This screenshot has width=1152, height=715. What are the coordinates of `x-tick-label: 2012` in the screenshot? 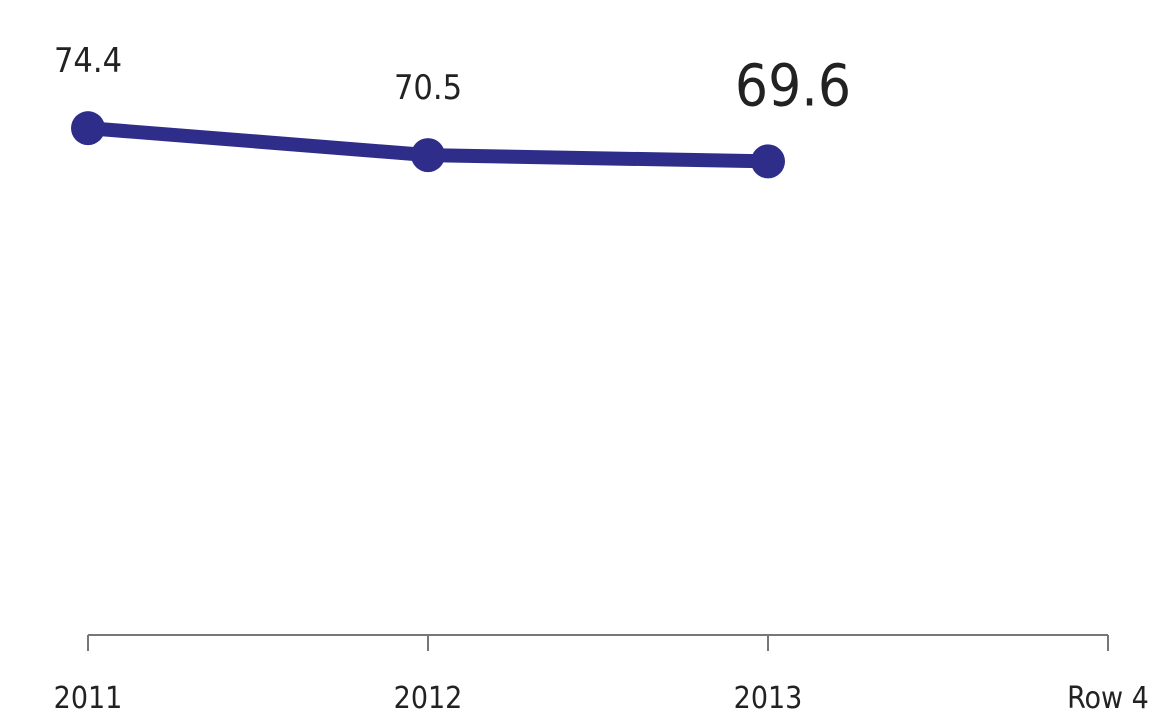 It's located at (428, 698).